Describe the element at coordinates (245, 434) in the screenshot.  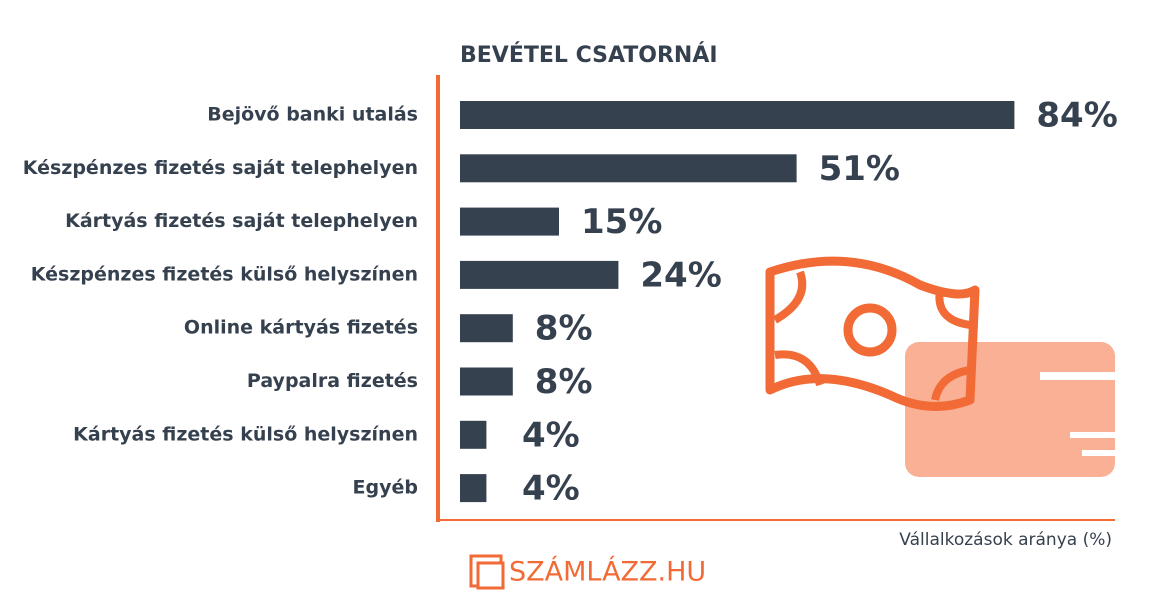
I see `category-label: Kártyás fizetés külső helyszínen` at that location.